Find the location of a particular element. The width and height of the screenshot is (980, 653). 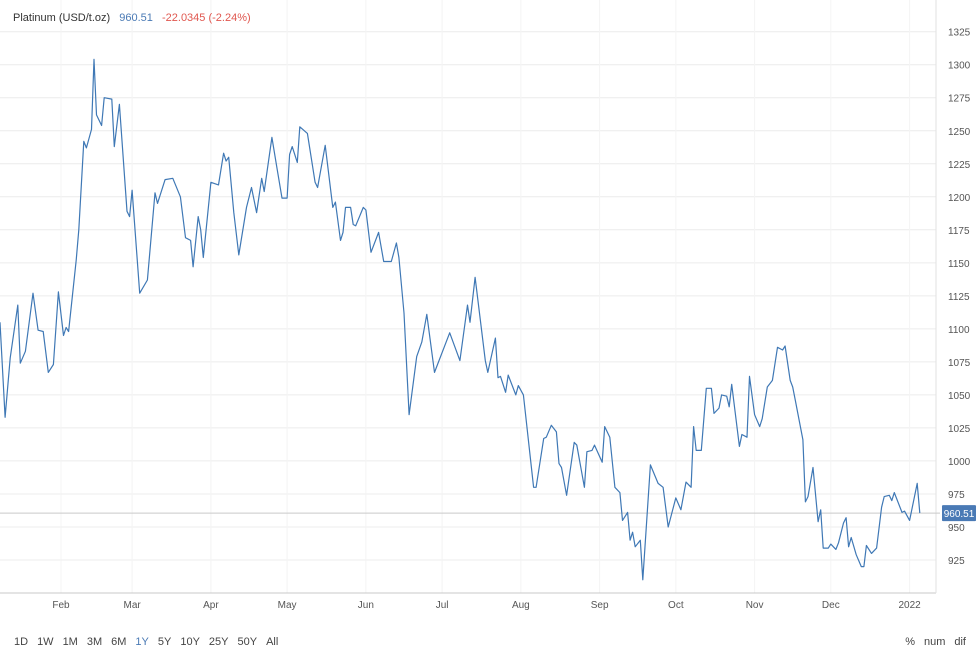

range-button-50y: 50Y is located at coordinates (247, 642).